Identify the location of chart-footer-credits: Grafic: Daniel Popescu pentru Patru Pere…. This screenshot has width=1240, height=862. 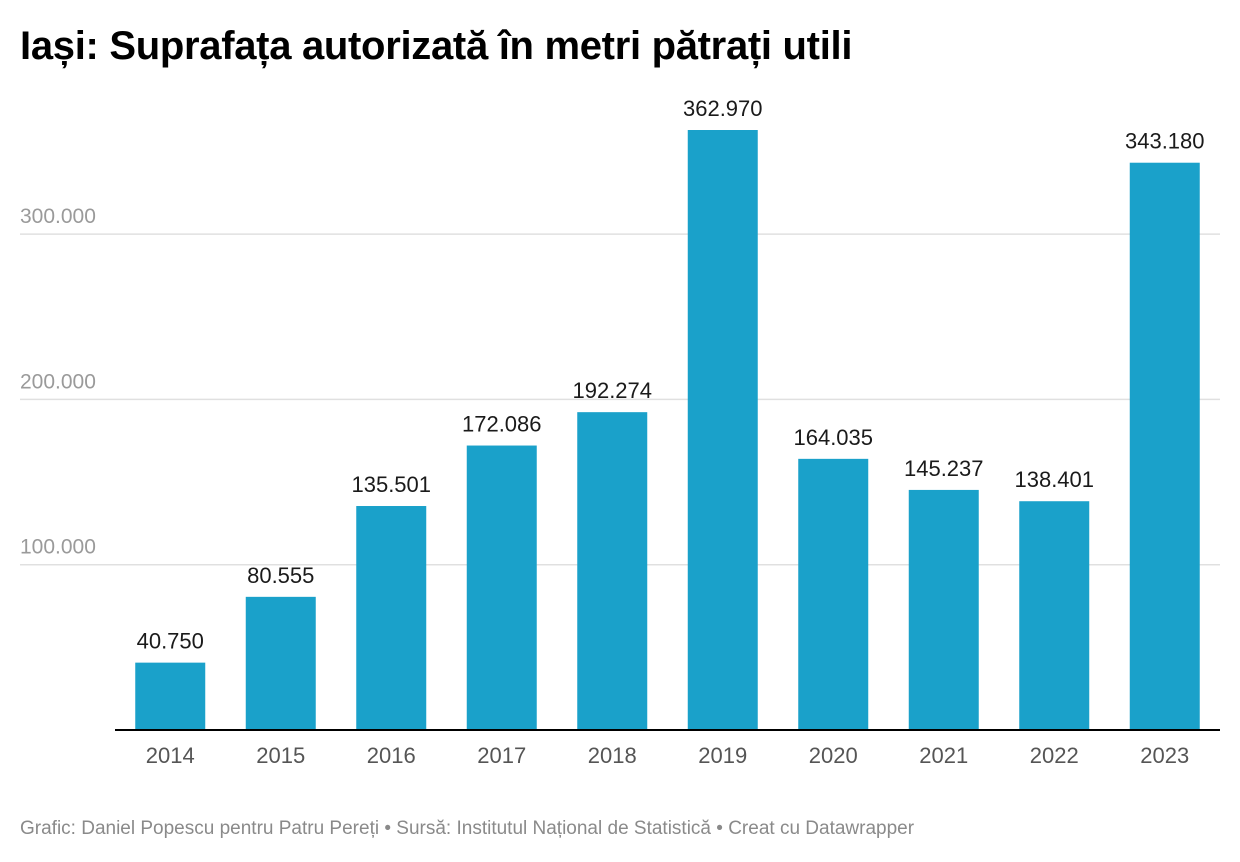
(467, 828).